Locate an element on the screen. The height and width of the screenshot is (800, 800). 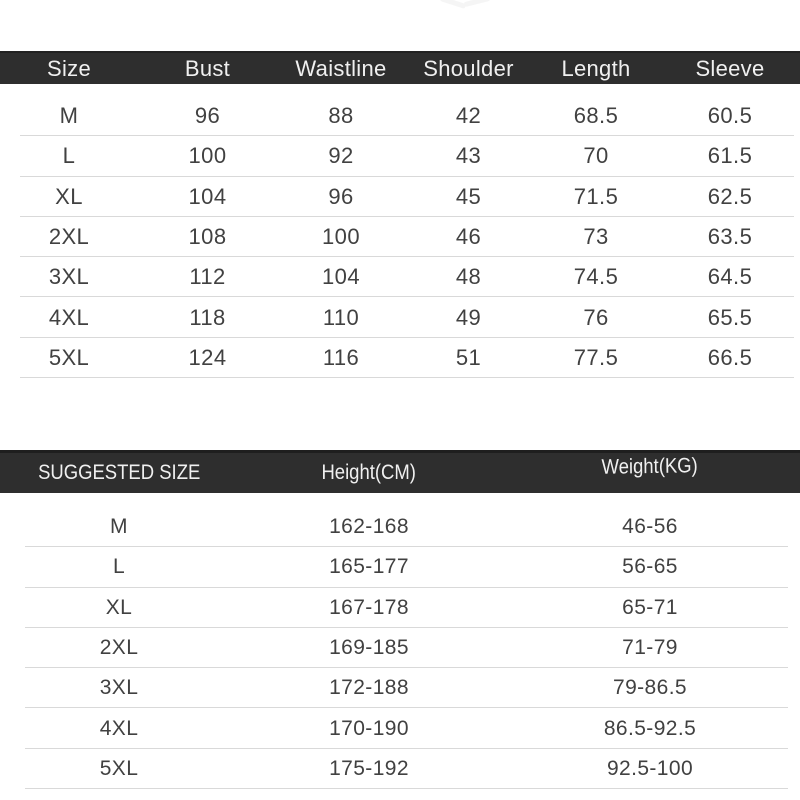
table-row: 5XL 175-192 92.5-100 is located at coordinates (400, 769).